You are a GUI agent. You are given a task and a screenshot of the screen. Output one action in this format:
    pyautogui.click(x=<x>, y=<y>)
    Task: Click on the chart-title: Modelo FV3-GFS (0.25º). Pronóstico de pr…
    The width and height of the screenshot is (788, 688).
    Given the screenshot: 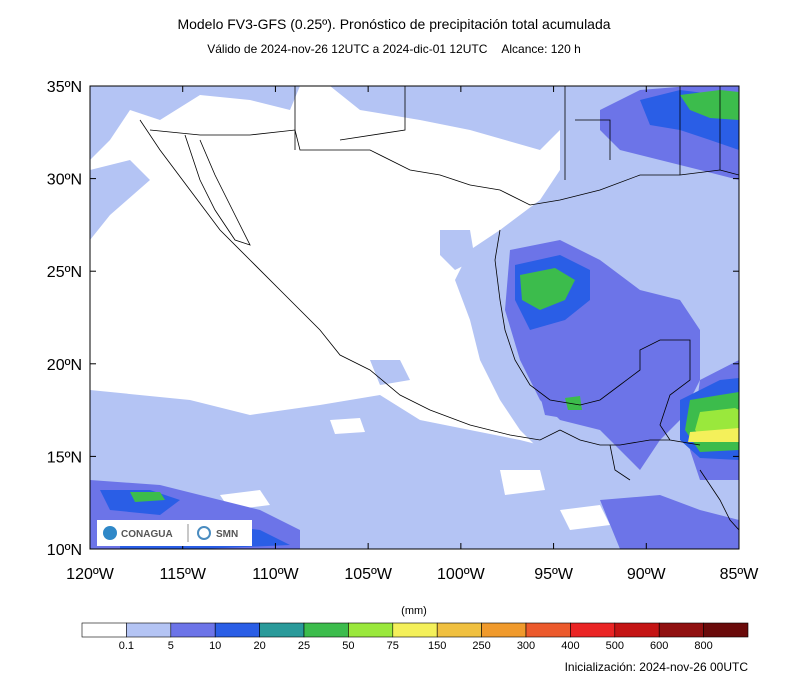 What is the action you would take?
    pyautogui.click(x=394, y=24)
    